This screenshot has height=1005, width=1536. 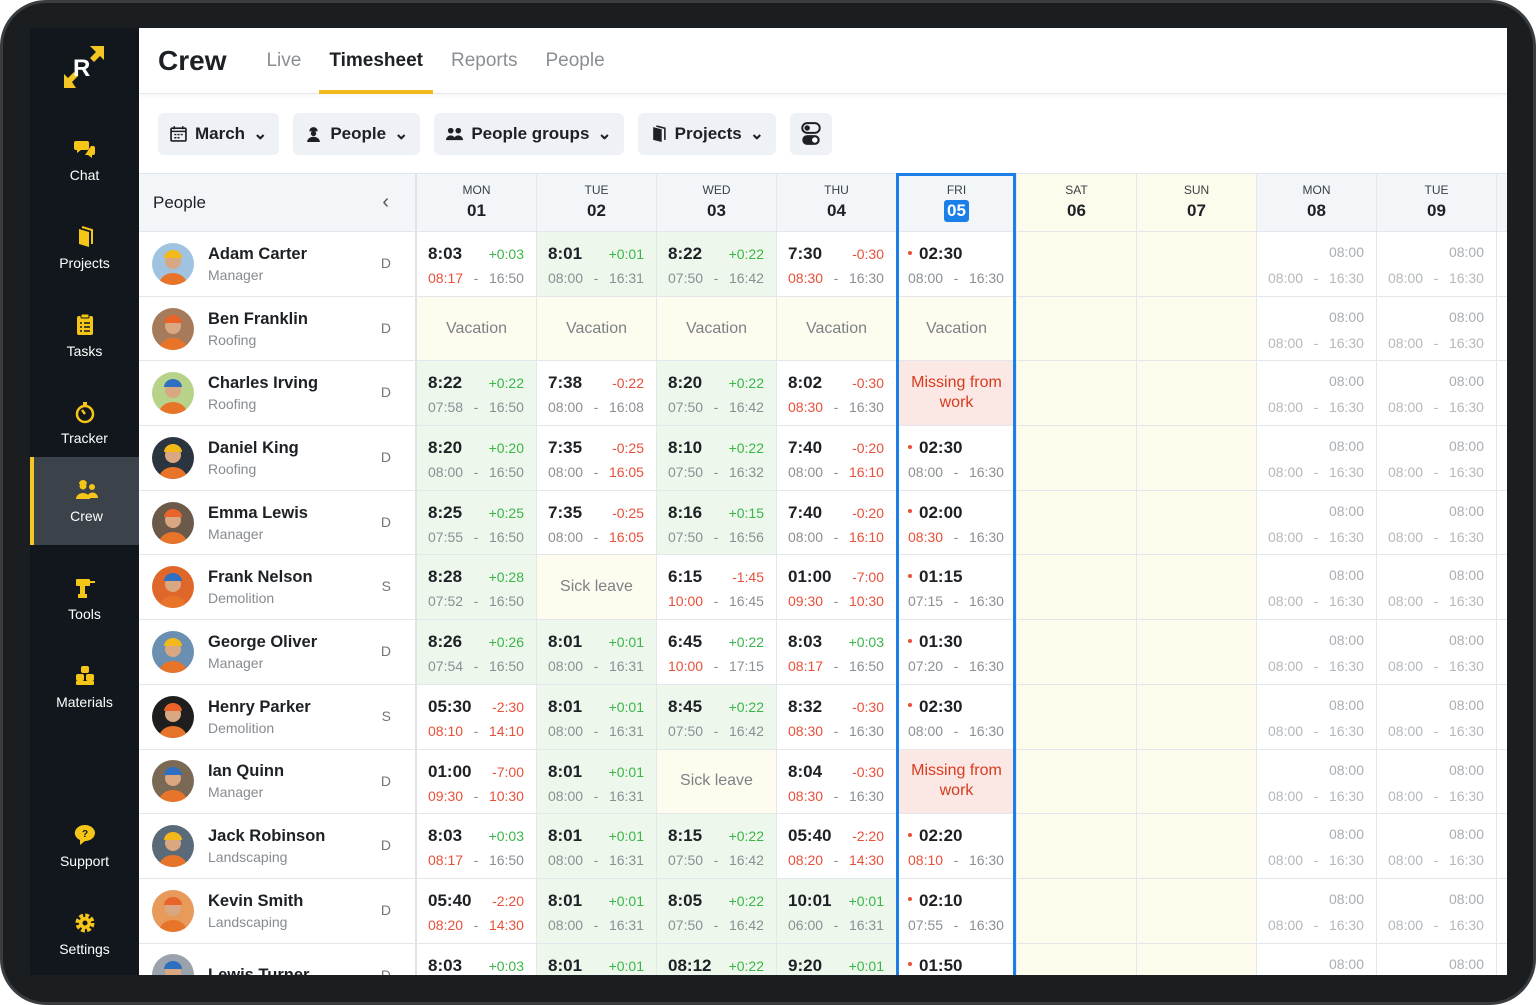 I want to click on view-toggle-button, so click(x=811, y=133).